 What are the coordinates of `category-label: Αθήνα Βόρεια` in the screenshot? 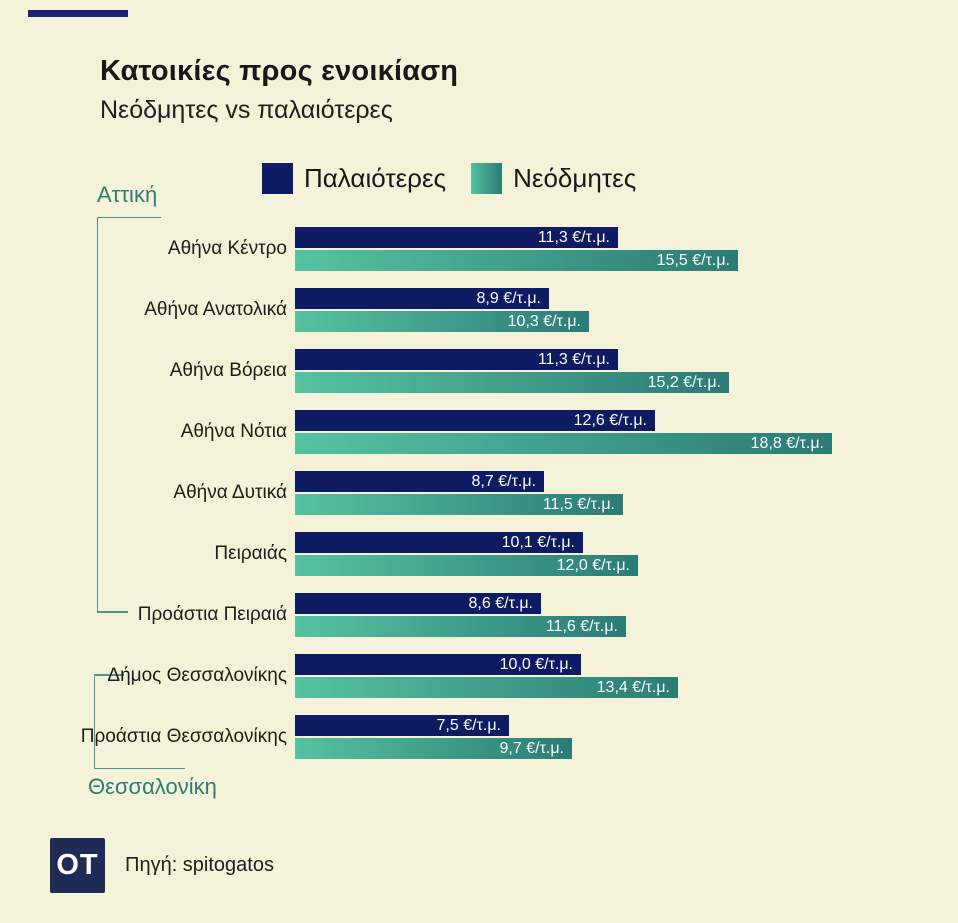 It's located at (228, 370).